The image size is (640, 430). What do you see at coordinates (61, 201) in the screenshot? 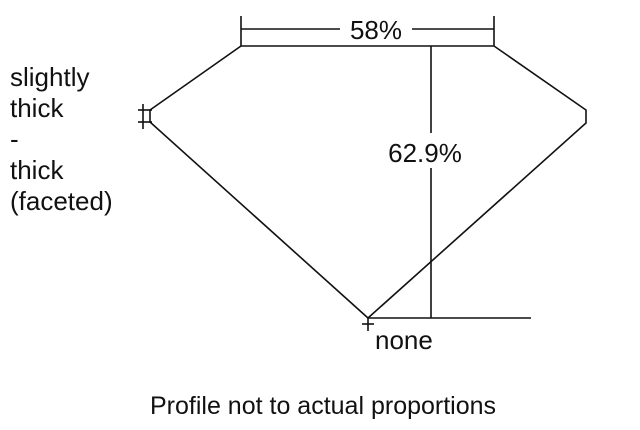
I see `girdle-line: (faceted)` at bounding box center [61, 201].